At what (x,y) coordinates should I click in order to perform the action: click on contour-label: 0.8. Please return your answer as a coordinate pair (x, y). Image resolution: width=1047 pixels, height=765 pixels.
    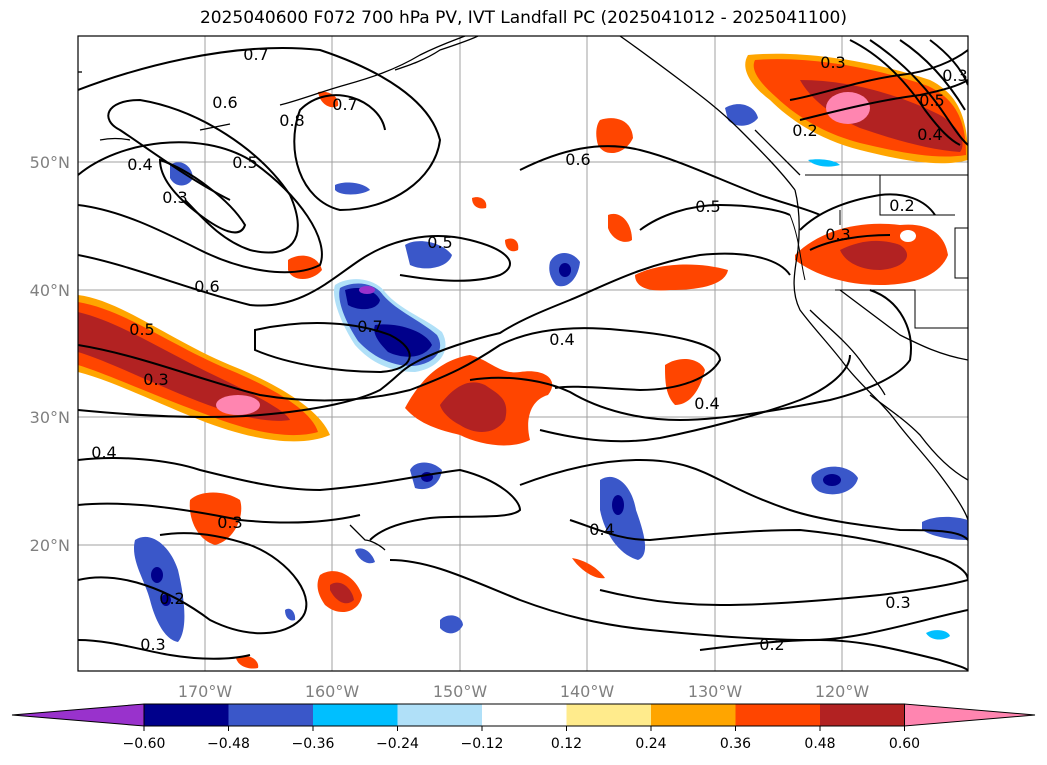
    Looking at the image, I should click on (291, 120).